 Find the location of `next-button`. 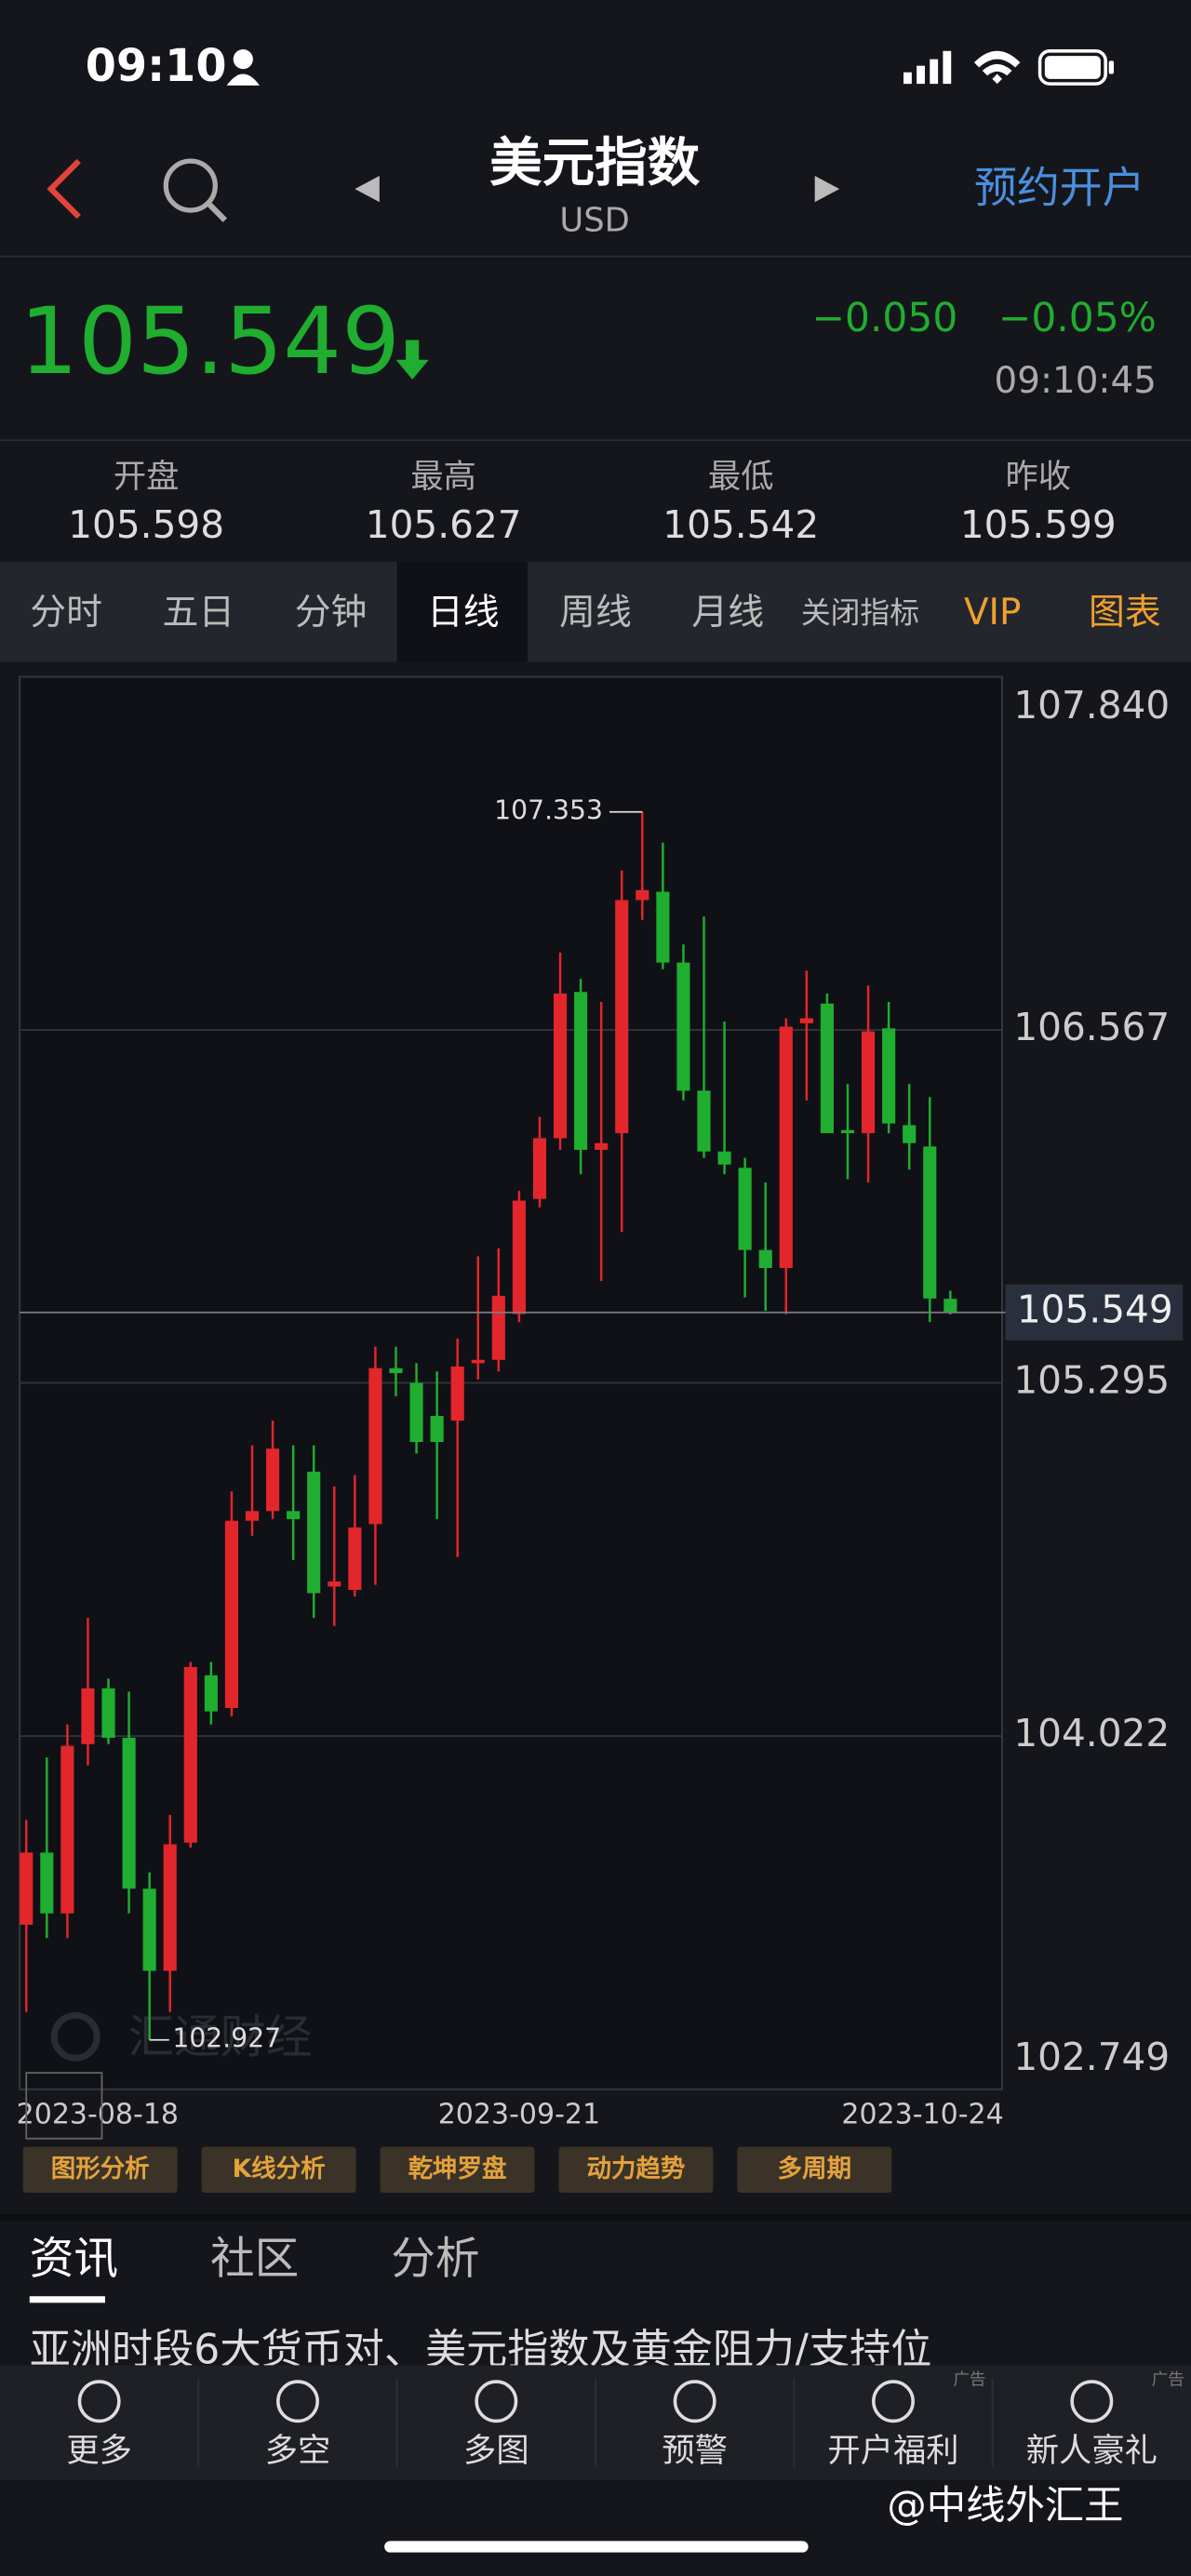

next-button is located at coordinates (827, 189).